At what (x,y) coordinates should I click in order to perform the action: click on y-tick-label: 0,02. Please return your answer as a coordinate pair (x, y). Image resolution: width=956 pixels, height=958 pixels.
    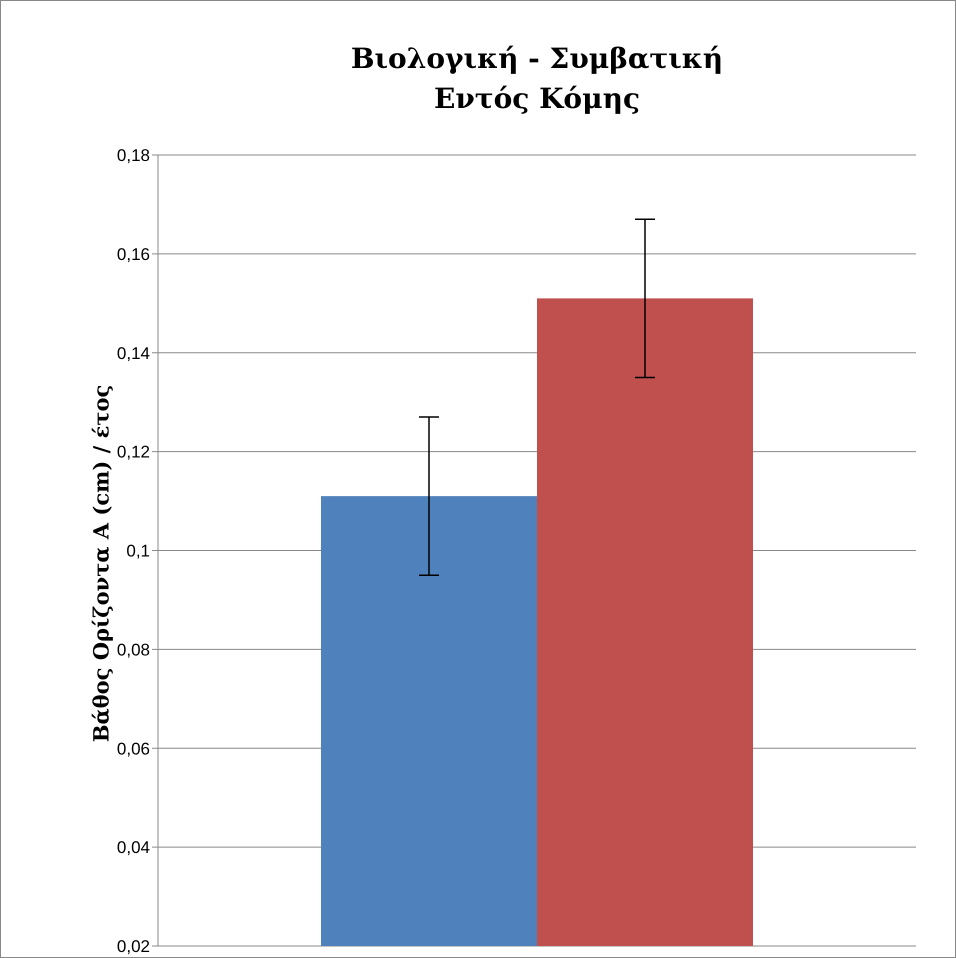
    Looking at the image, I should click on (133, 946).